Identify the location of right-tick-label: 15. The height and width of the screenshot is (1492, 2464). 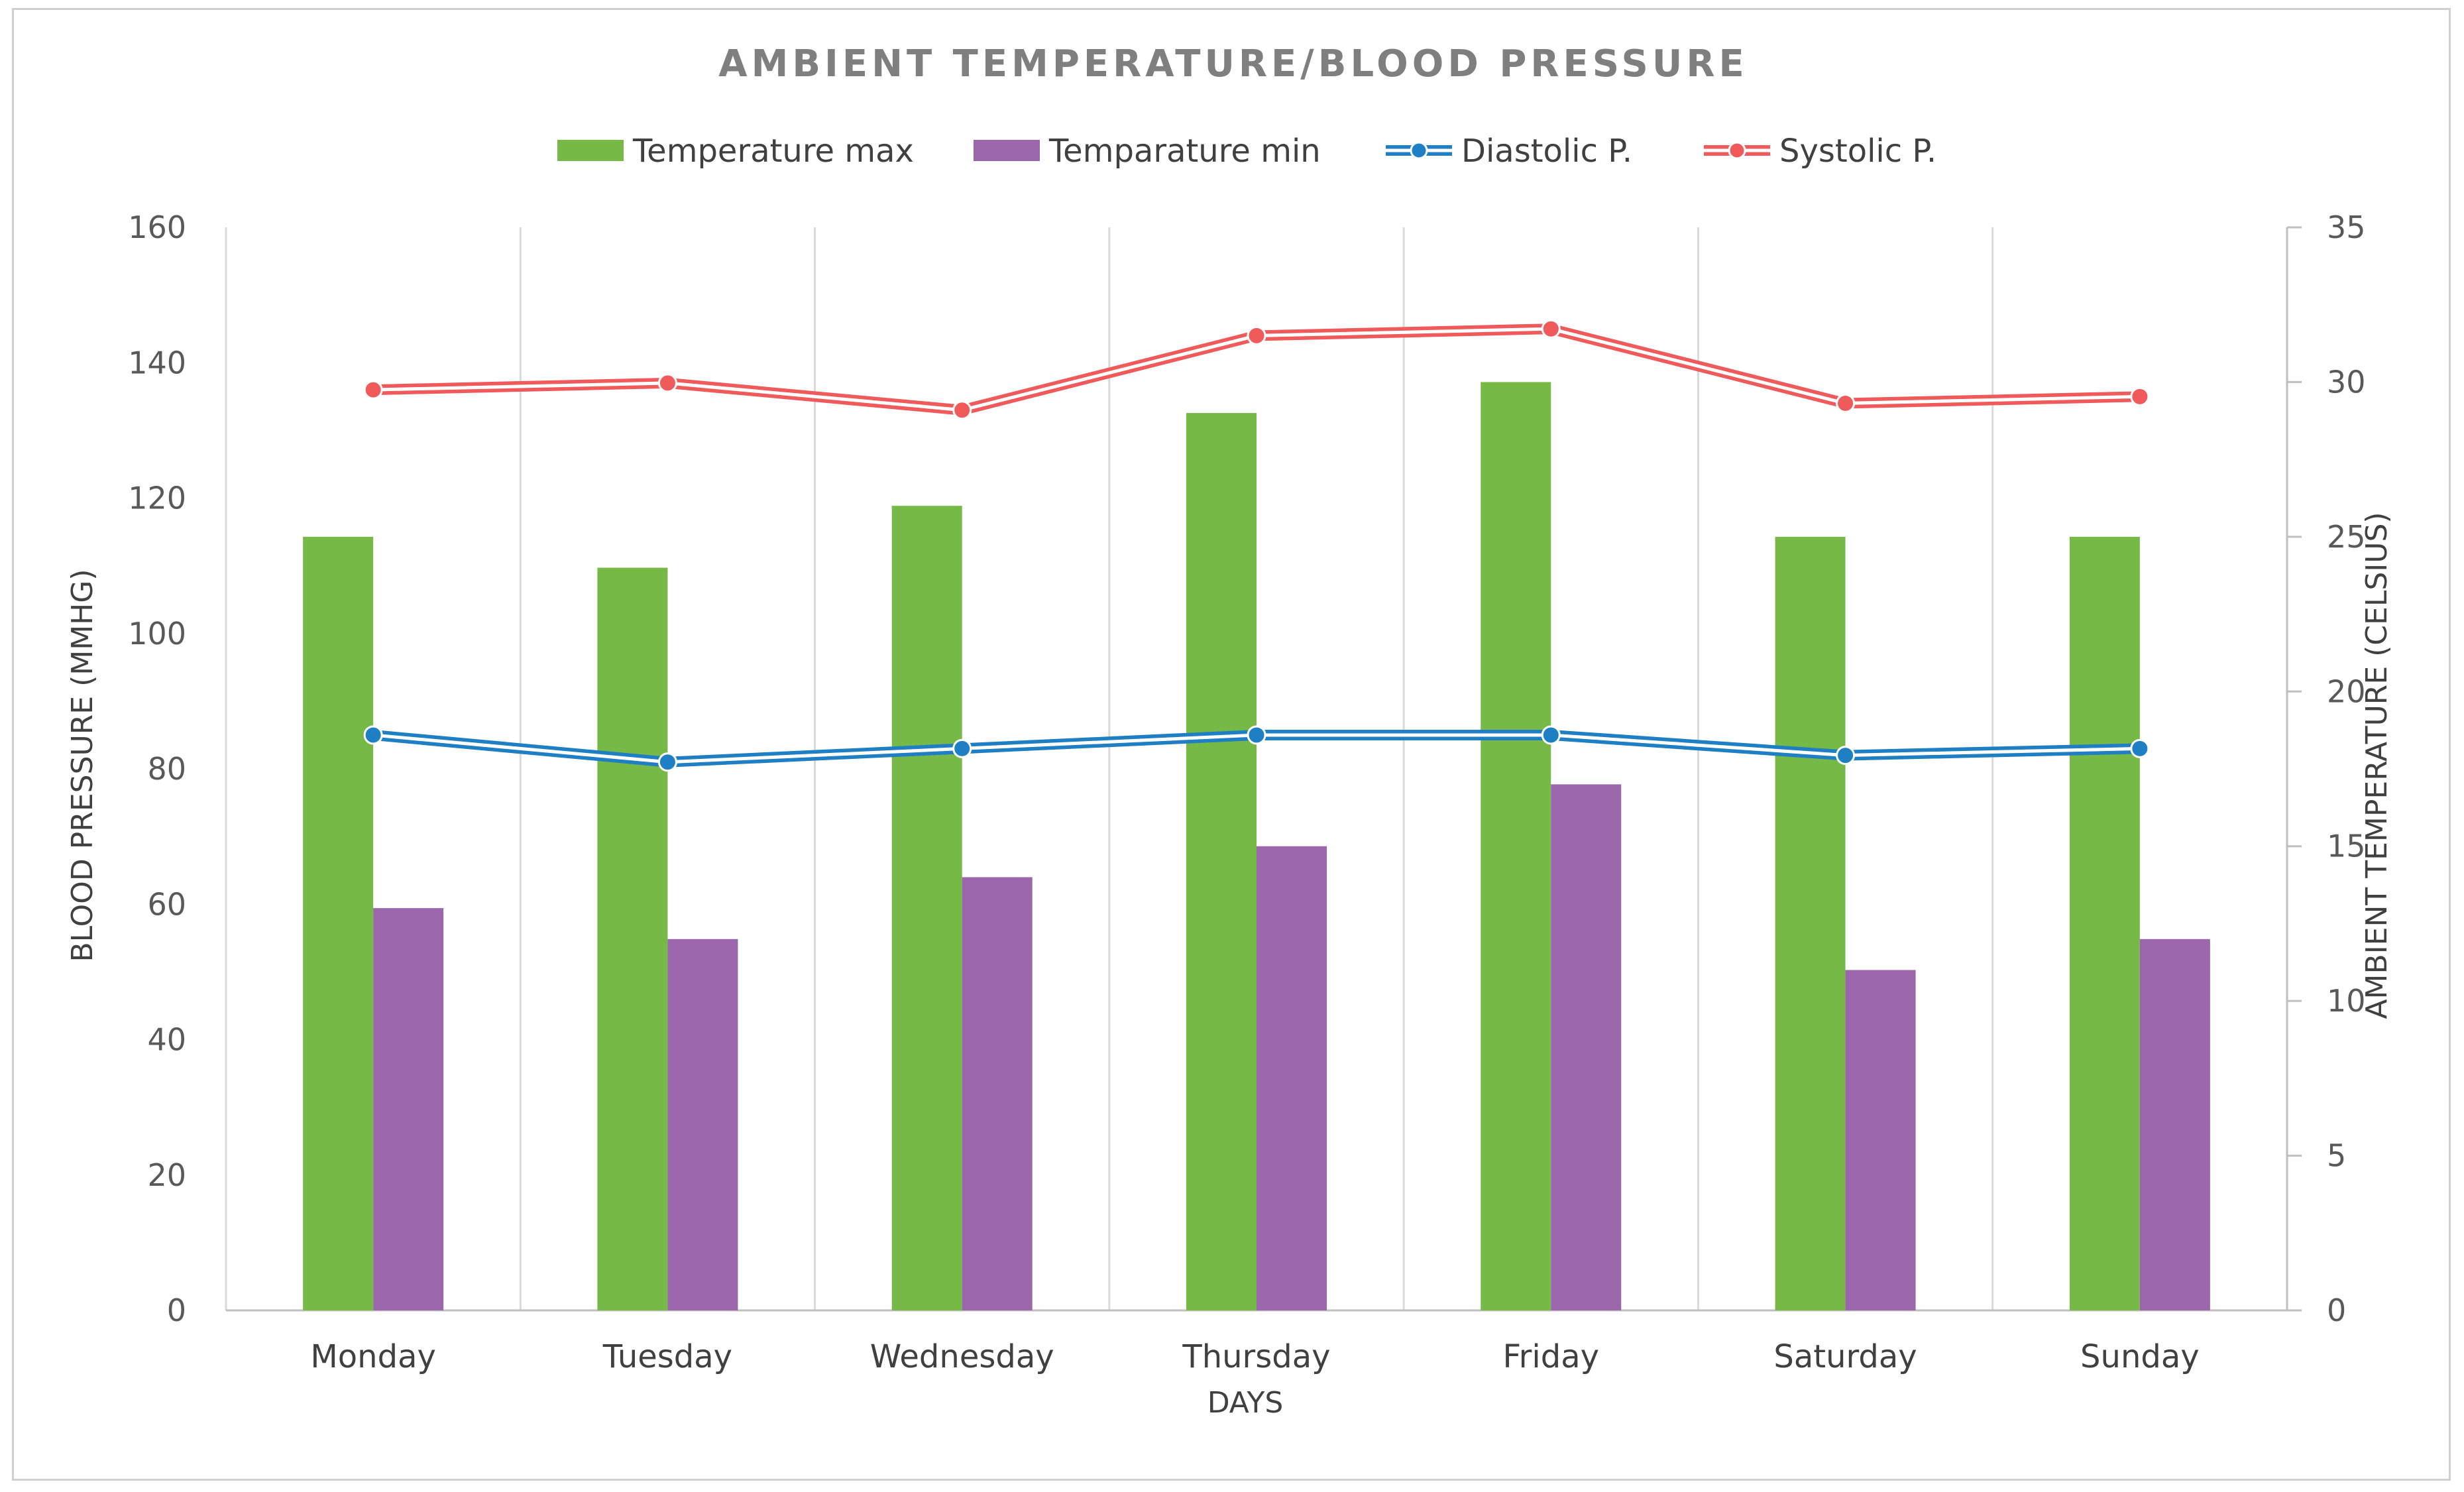
(2346, 846).